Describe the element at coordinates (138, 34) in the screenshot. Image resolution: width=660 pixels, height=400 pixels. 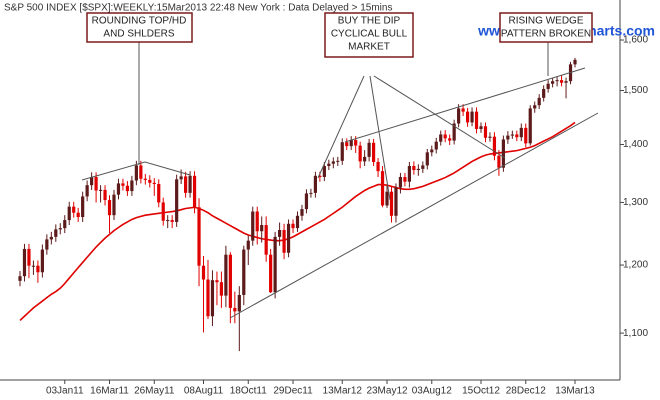
I see `annotation-text: AND SHLDERS` at that location.